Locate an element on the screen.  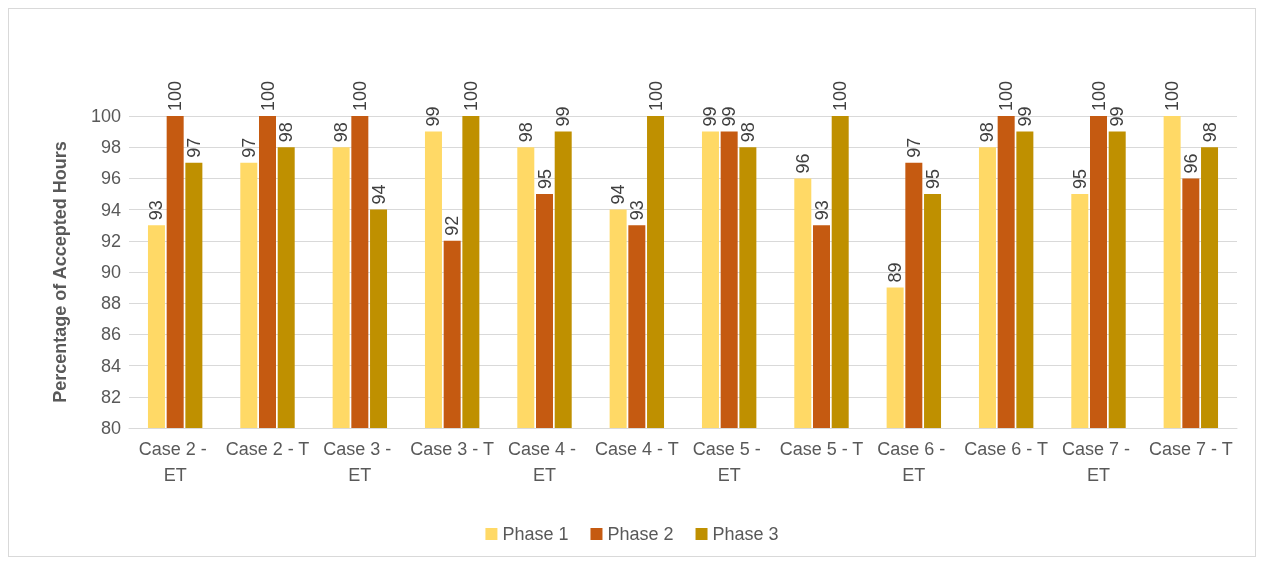
x-tick-label: Case 7 - ET is located at coordinates (1098, 462).